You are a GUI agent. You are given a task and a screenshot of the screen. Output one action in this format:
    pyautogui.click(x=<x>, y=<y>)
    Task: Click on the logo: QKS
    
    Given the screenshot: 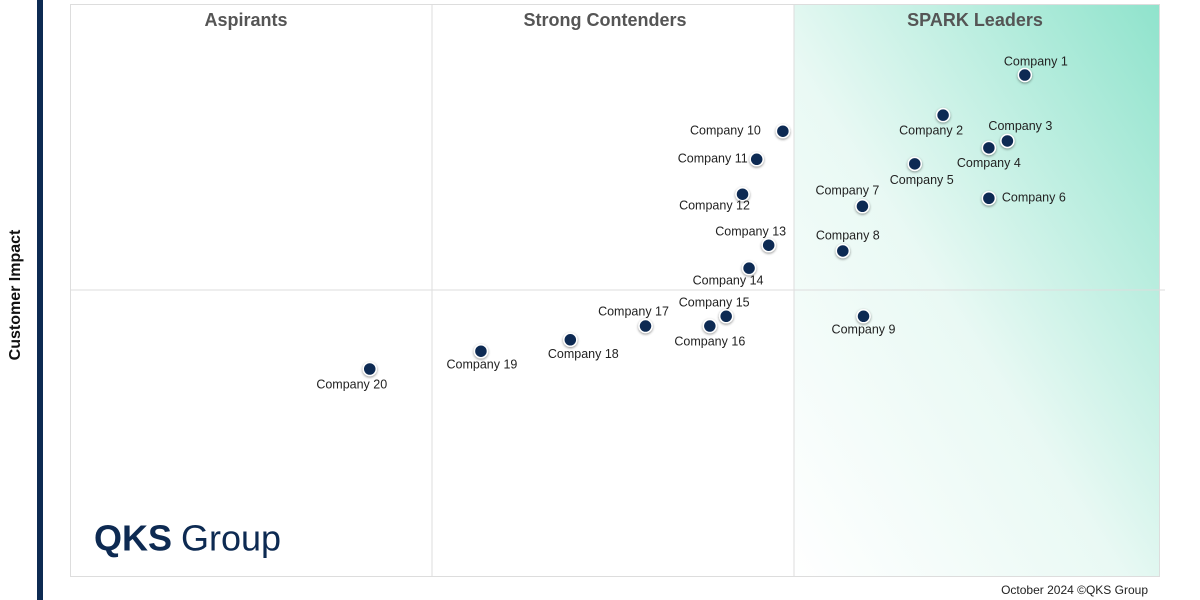 What is the action you would take?
    pyautogui.click(x=133, y=538)
    